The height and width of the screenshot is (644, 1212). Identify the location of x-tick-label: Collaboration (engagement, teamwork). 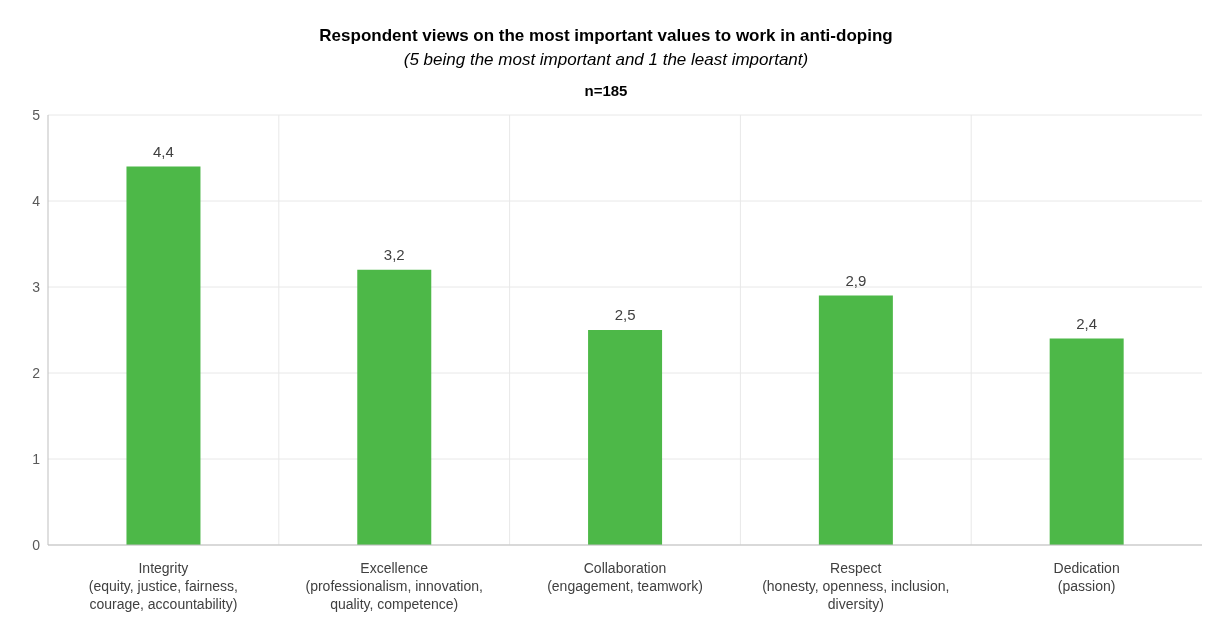
(625, 577).